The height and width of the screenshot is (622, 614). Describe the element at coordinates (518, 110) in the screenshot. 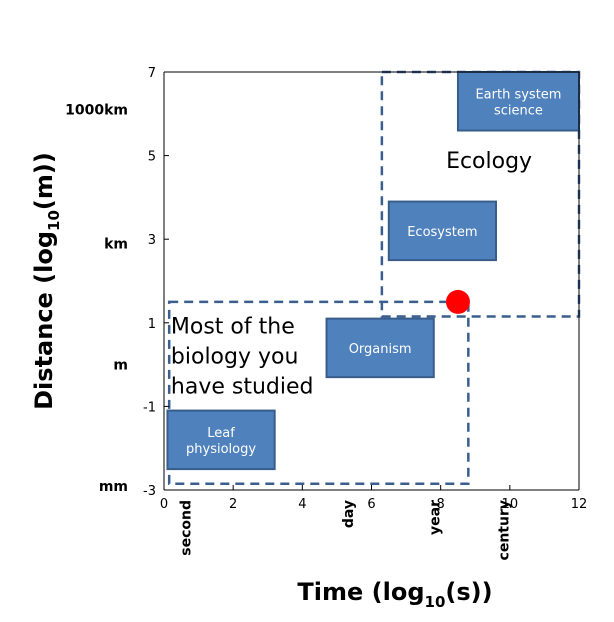

I see `earth-system-science-label-line: science` at that location.